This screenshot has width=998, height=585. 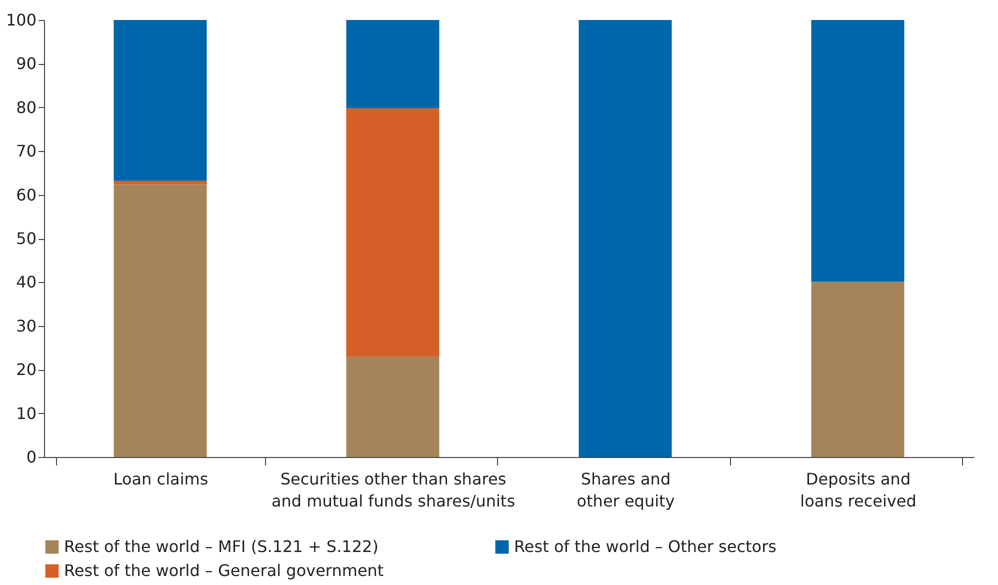 I want to click on y-tick-label: 20, so click(x=26, y=370).